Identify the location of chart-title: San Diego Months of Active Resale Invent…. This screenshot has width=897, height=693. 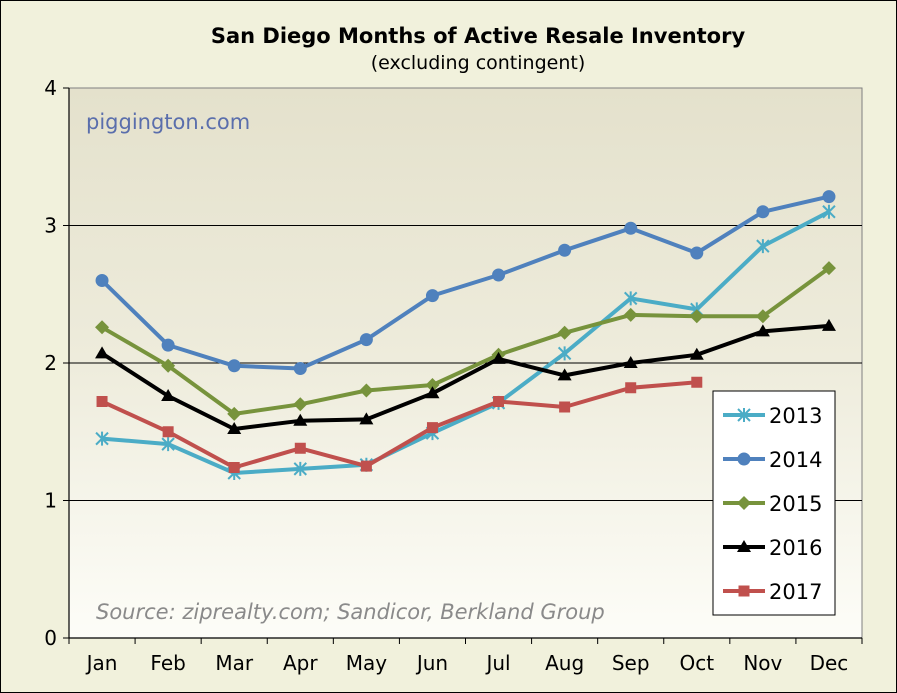
(478, 36).